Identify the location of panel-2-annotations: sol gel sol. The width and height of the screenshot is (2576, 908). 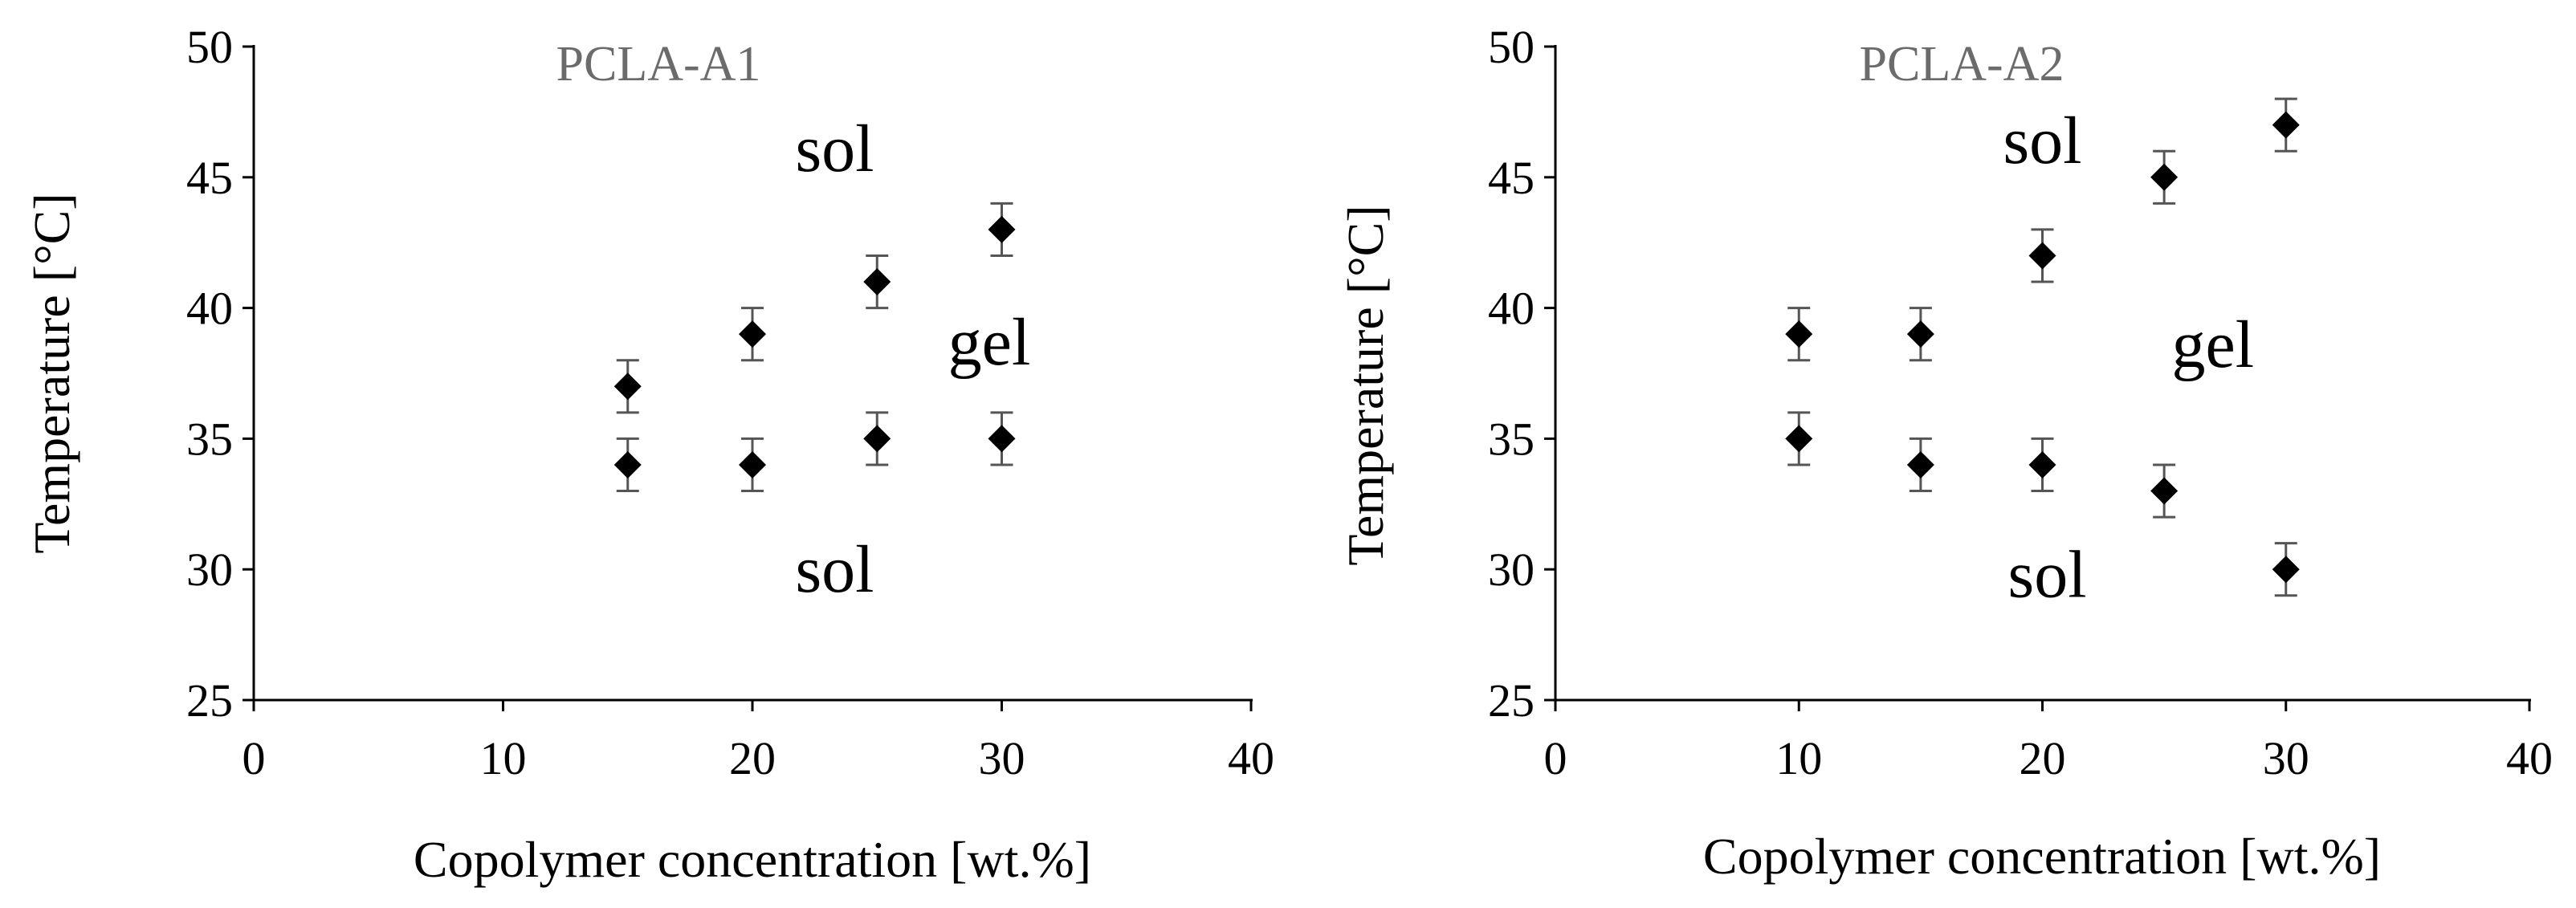
(2128, 358).